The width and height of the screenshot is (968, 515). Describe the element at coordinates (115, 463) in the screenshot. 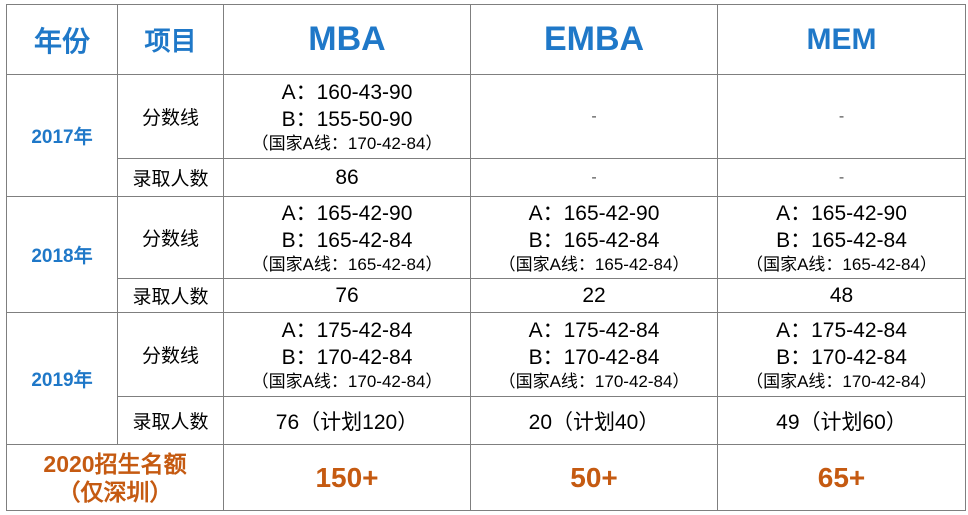

I see `quota-label-line1: 2020招生名额` at that location.